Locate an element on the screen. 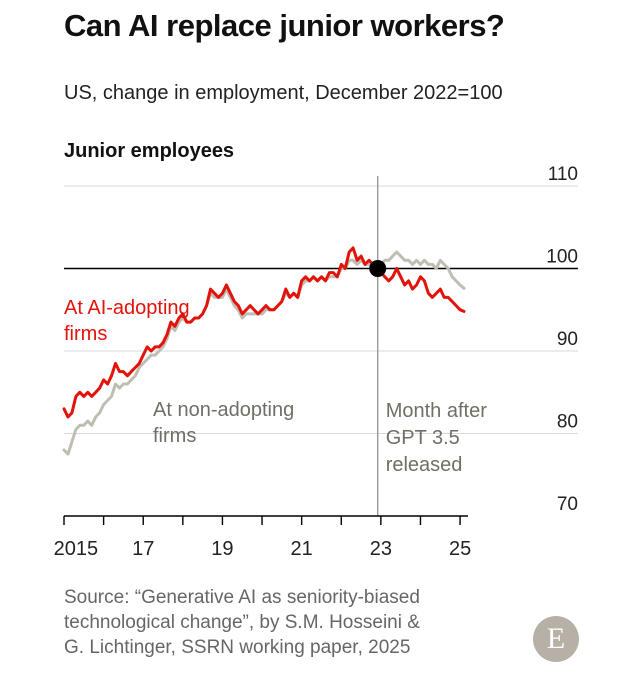  x-tick-label-17: 17 is located at coordinates (143, 549).